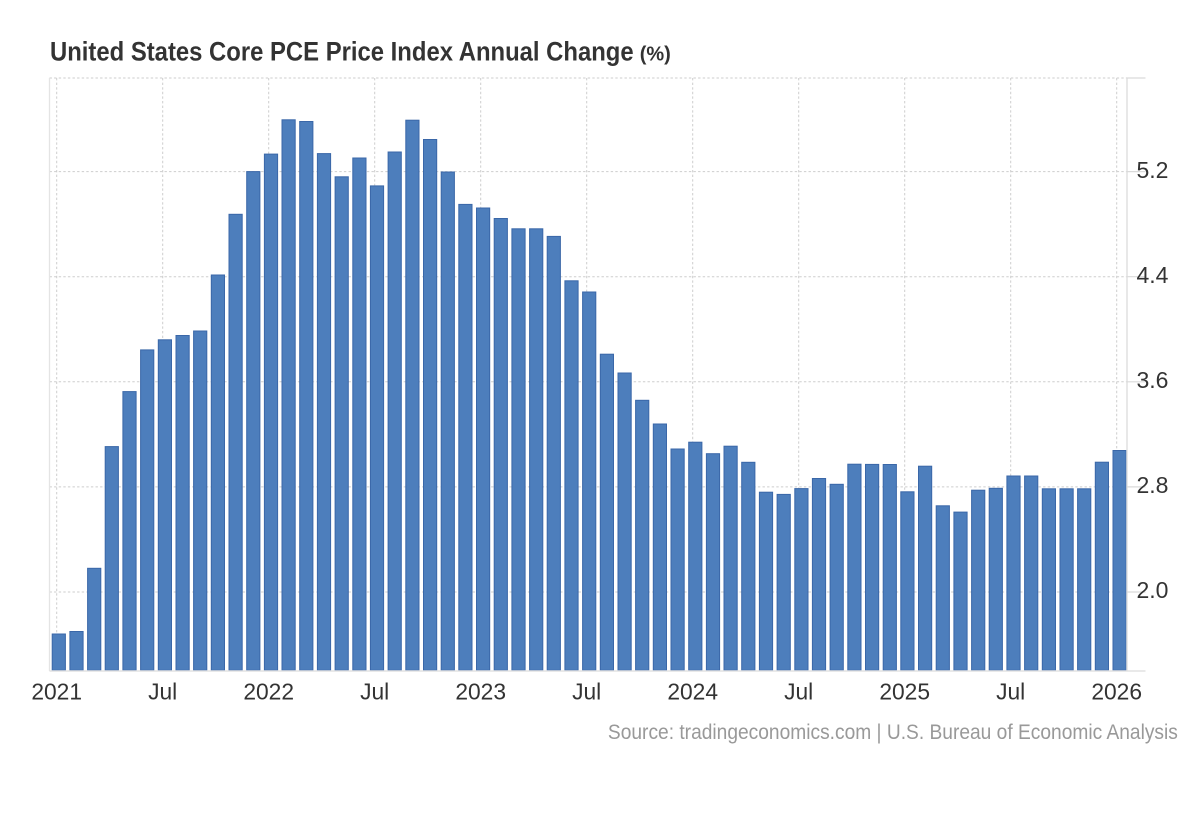 This screenshot has width=1200, height=820. What do you see at coordinates (1153, 380) in the screenshot?
I see `svg-text: 3.6` at bounding box center [1153, 380].